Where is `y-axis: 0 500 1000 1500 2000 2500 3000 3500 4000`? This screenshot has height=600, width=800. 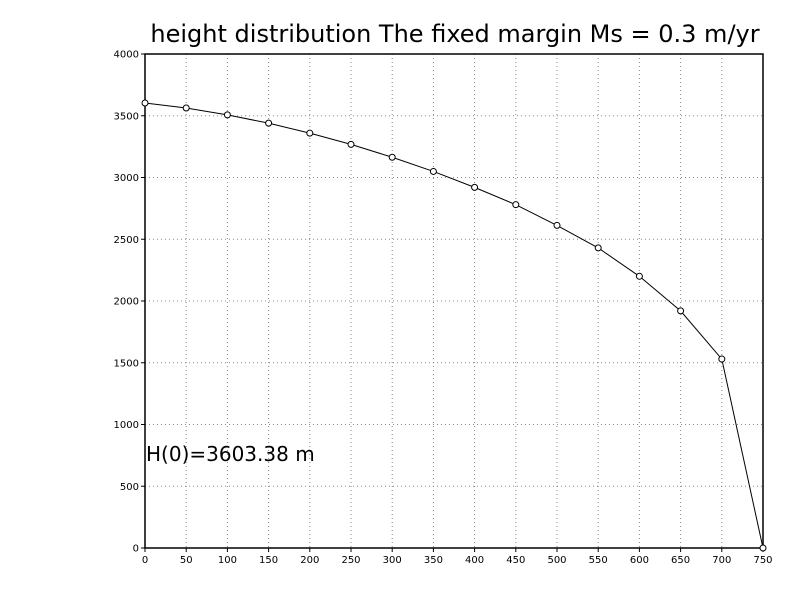 y-axis: 0 500 1000 1500 2000 2500 3000 3500 4000 is located at coordinates (129, 302).